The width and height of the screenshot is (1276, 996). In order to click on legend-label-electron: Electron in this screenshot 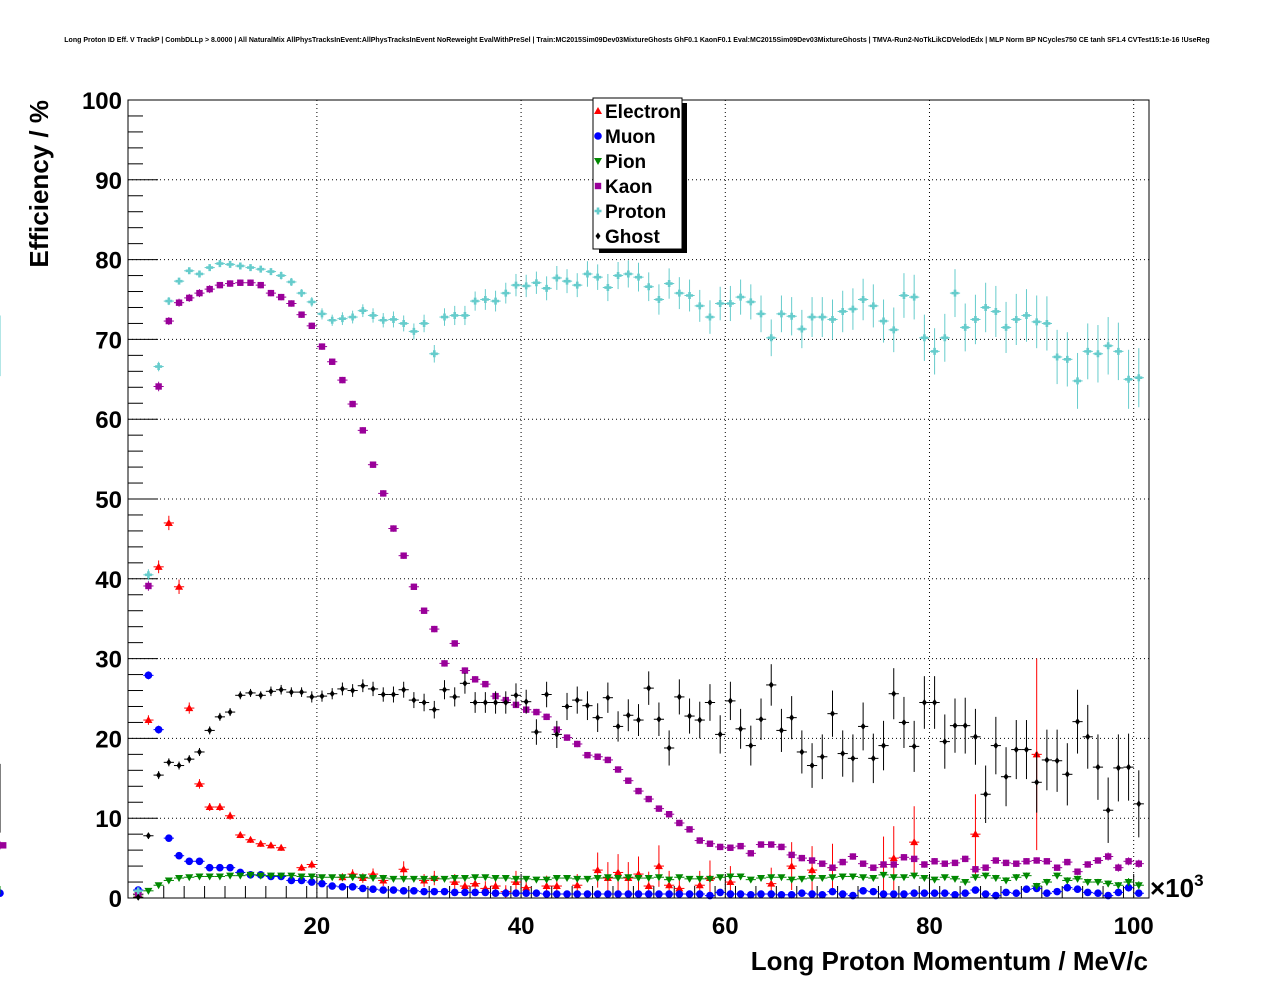, I will do `click(643, 112)`.